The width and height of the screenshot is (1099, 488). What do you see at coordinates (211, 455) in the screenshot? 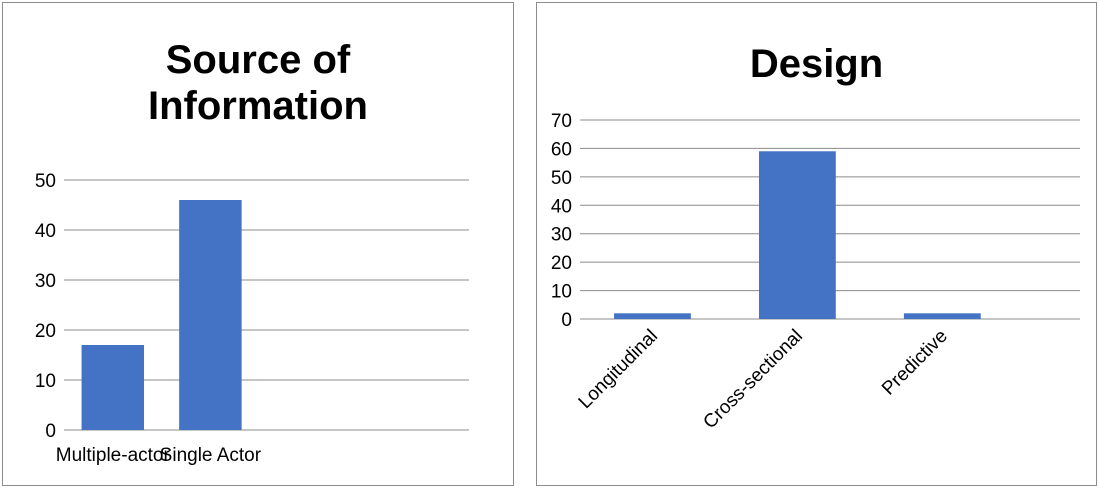
I see `x-tick-label: Single Actor` at bounding box center [211, 455].